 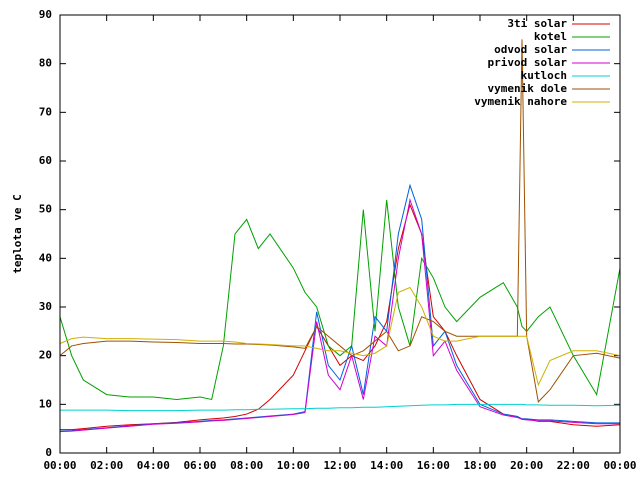 What do you see at coordinates (45, 403) in the screenshot?
I see `y-tick-label: 10` at bounding box center [45, 403].